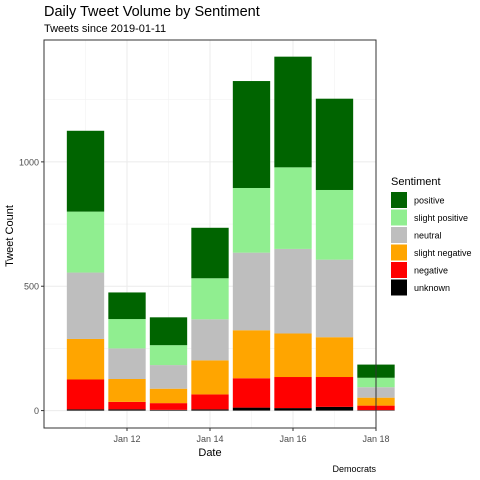 This screenshot has height=480, width=480. Describe the element at coordinates (416, 182) in the screenshot. I see `legend-title: Sentiment` at that location.